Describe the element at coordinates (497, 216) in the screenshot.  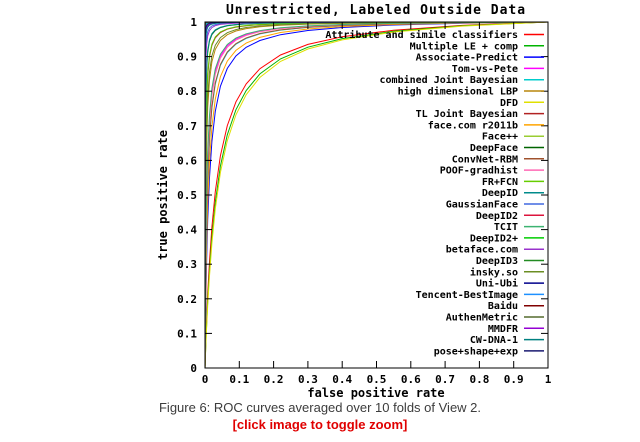
I see `legend-label: DeepID2` at that location.